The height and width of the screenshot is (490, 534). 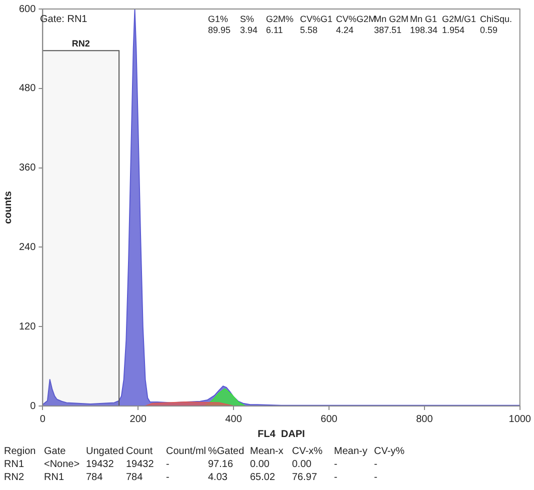 I want to click on annotation: 4.24, so click(x=345, y=30).